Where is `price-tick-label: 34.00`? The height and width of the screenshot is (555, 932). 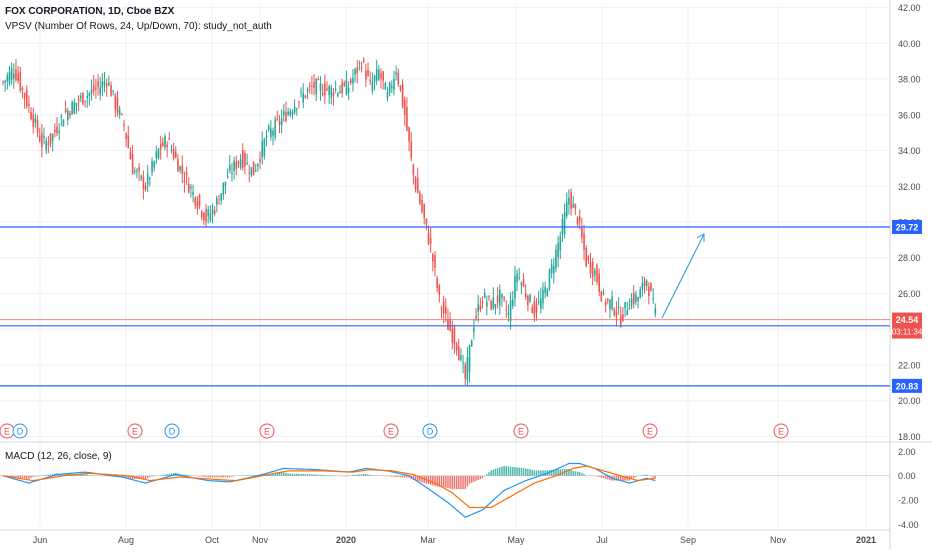
price-tick-label: 34.00 is located at coordinates (909, 151).